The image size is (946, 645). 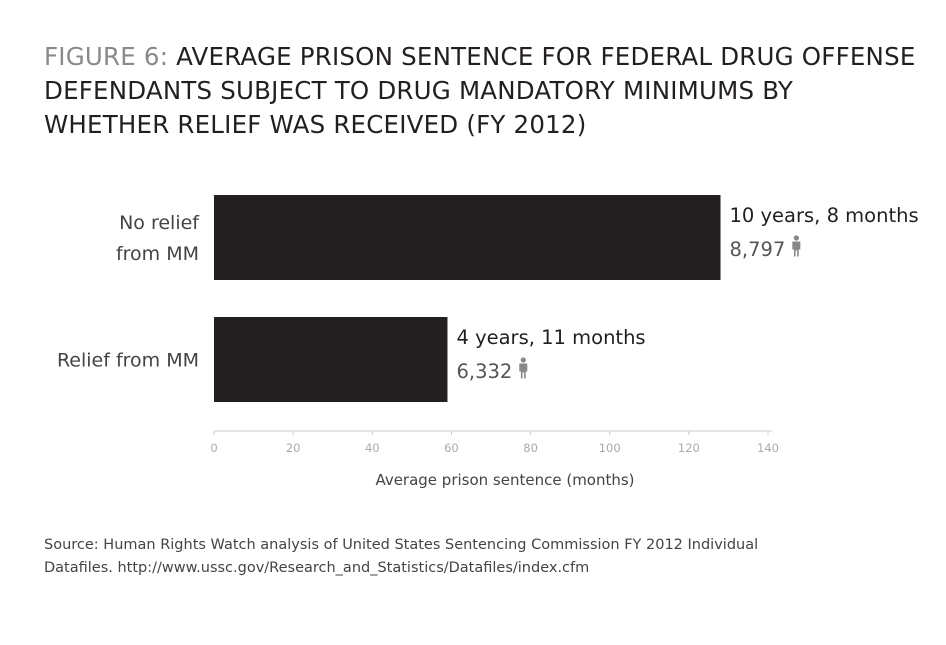 What do you see at coordinates (157, 254) in the screenshot?
I see `category-label: from MM` at bounding box center [157, 254].